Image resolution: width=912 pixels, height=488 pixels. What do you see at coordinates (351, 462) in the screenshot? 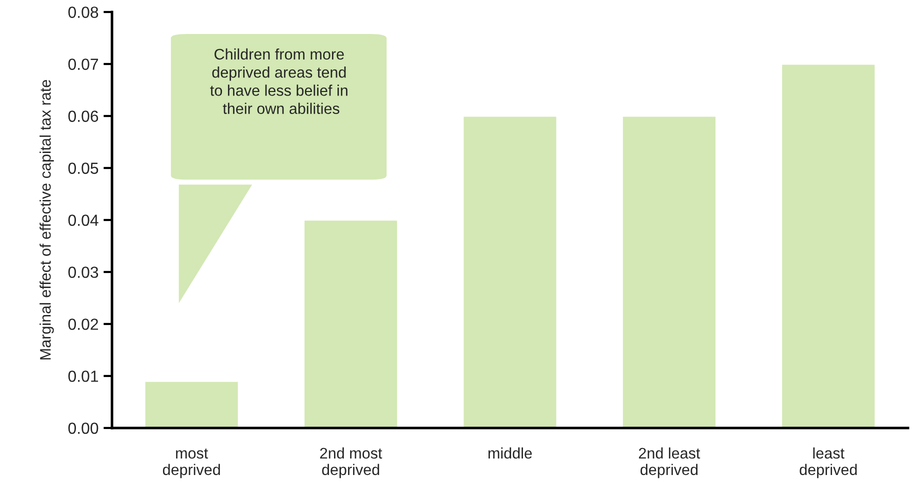
I see `x-tick-label: 2nd most deprived` at bounding box center [351, 462].